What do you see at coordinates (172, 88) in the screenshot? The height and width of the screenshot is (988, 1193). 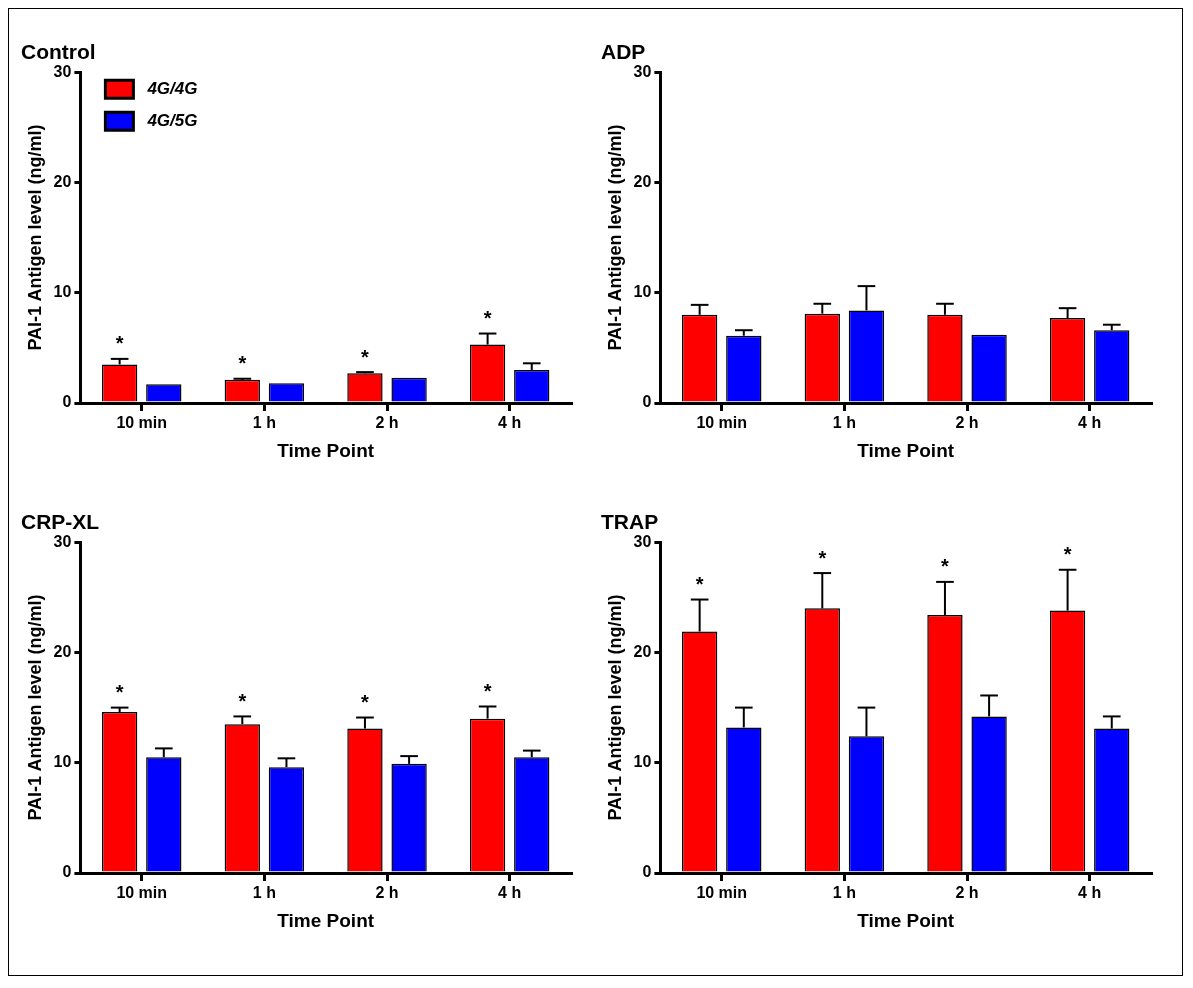 I see `legend-label: 4G/4G` at bounding box center [172, 88].